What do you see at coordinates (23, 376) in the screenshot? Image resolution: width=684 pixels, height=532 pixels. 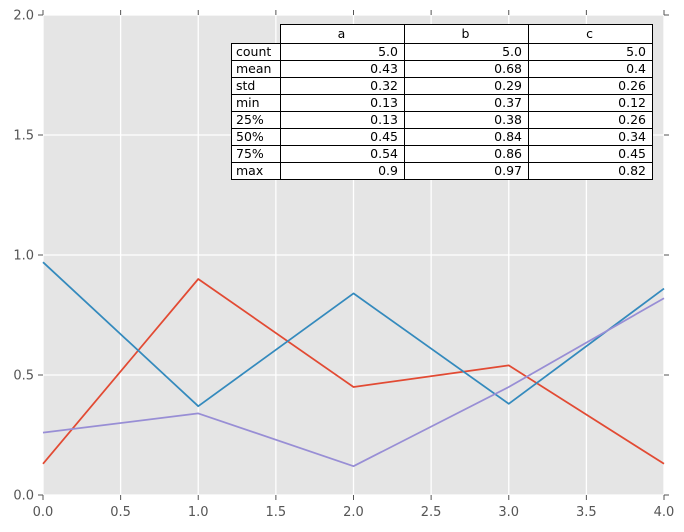 I see `y-tick-label: 0.5` at bounding box center [23, 376].